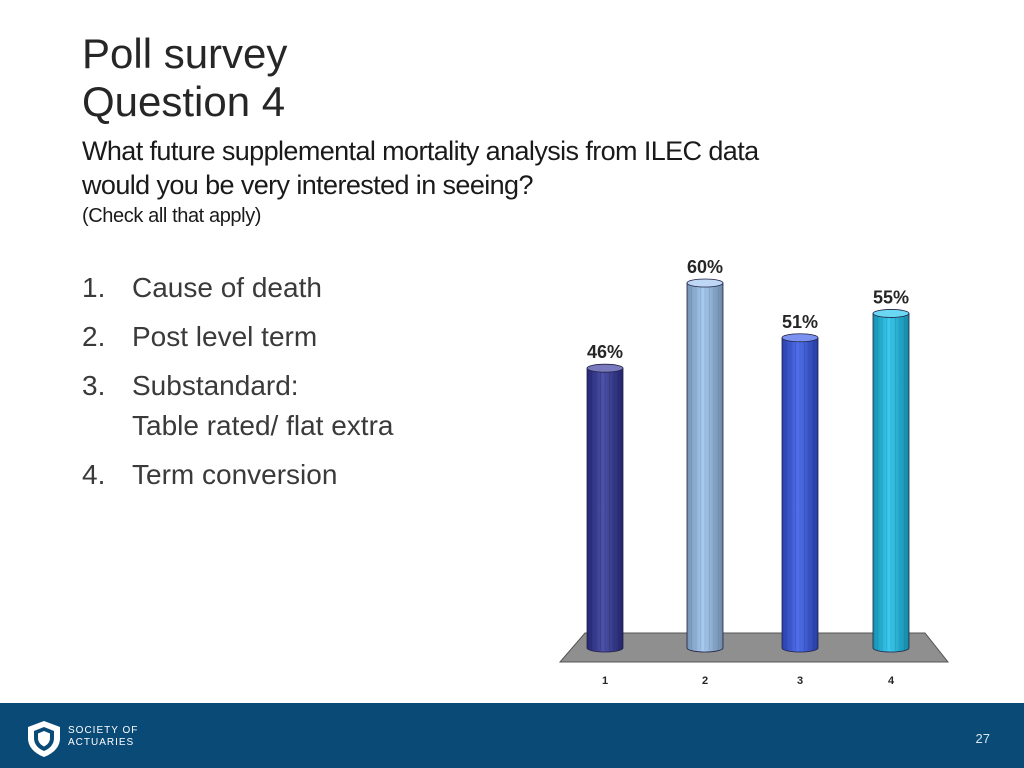  I want to click on title-line-2: Question 4, so click(184, 101).